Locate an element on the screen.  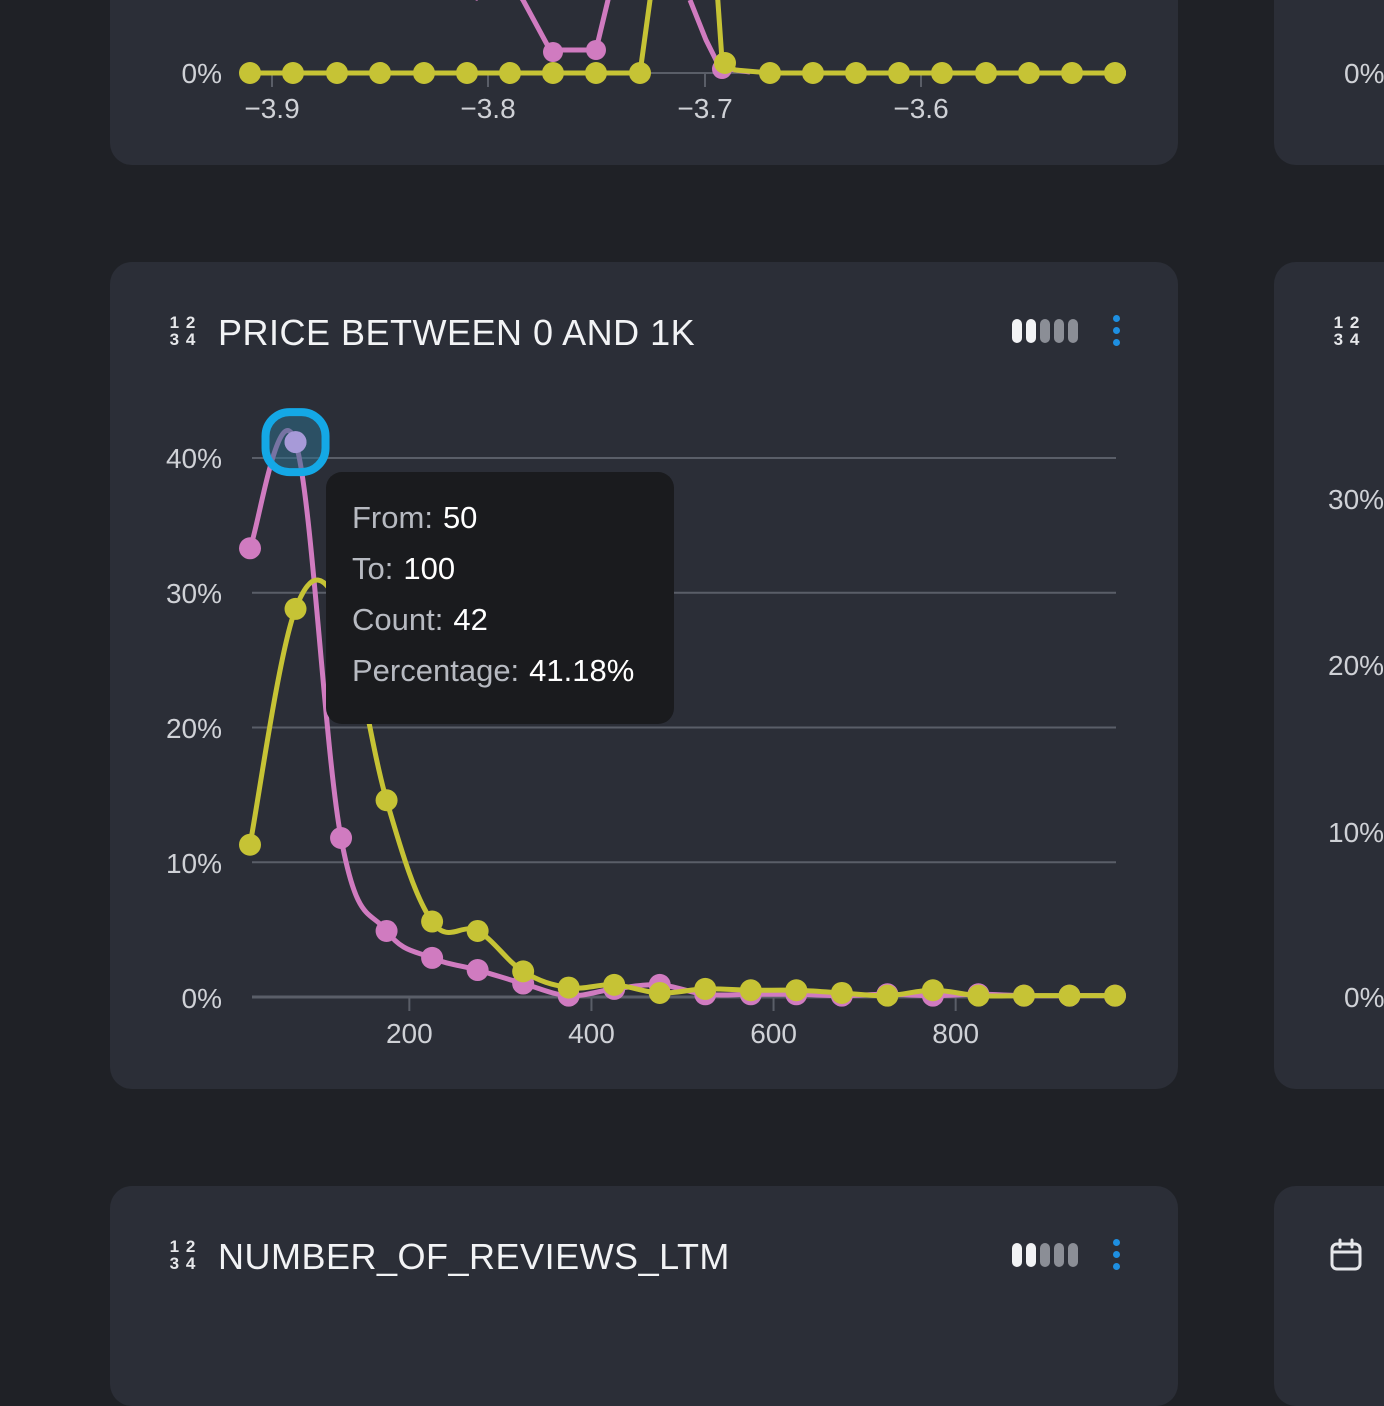
right-bottom-card is located at coordinates (1329, 1296).